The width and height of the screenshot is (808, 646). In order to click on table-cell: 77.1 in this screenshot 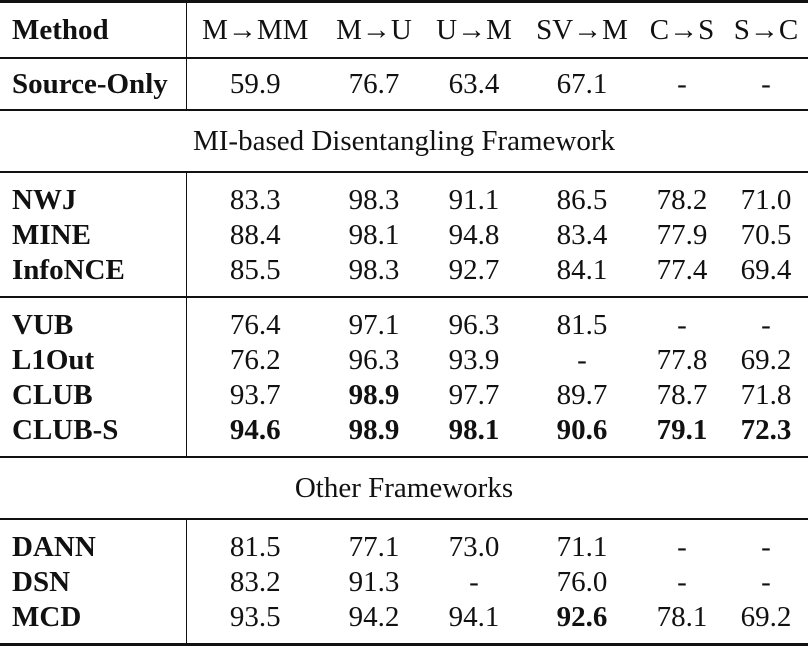, I will do `click(374, 541)`.